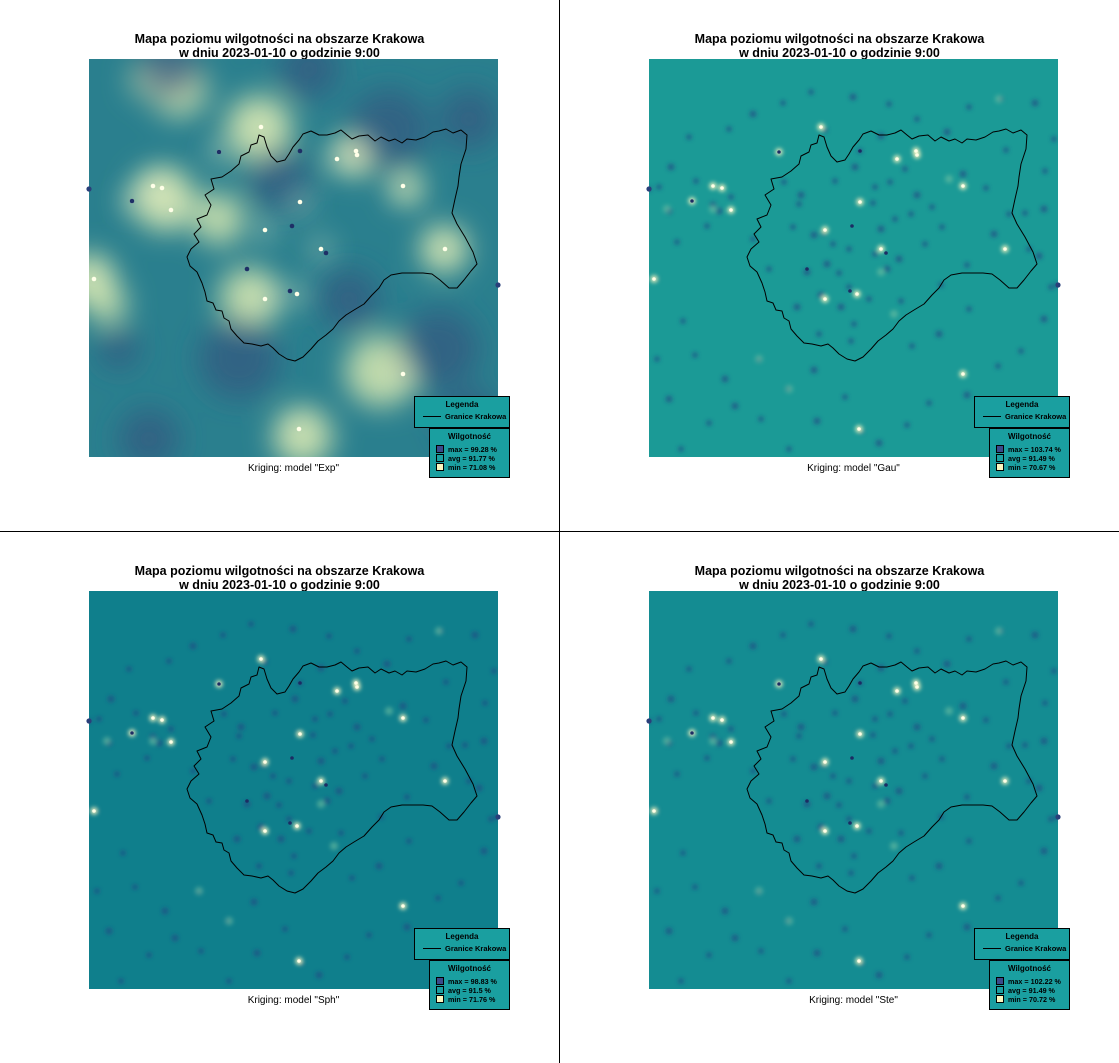  I want to click on avg-row: avg = 91.77 %, so click(465, 458).